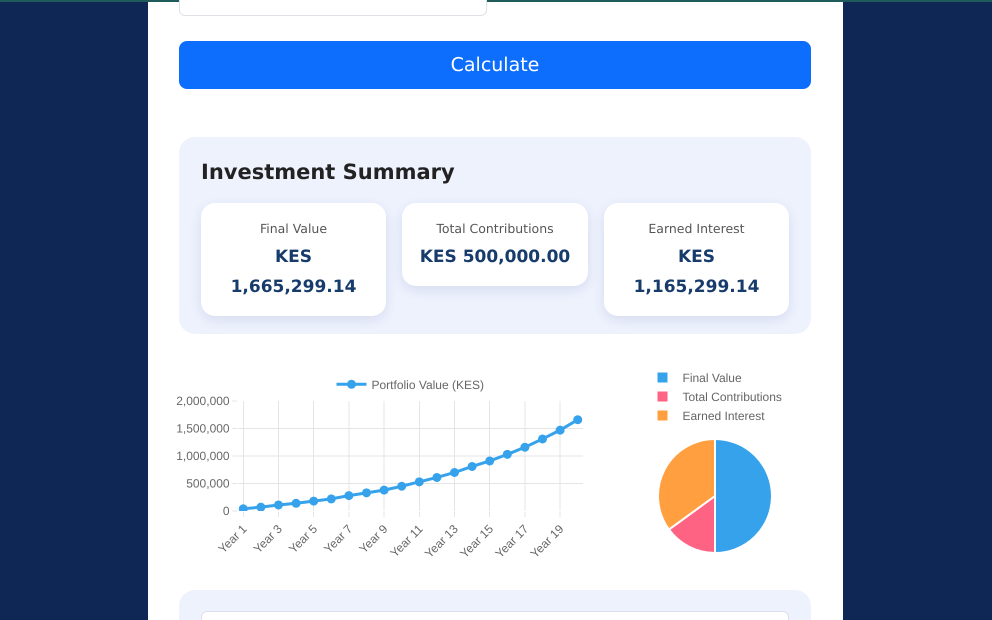 The width and height of the screenshot is (992, 620). What do you see at coordinates (203, 456) in the screenshot?
I see `y-tick-label: 1,000,000` at bounding box center [203, 456].